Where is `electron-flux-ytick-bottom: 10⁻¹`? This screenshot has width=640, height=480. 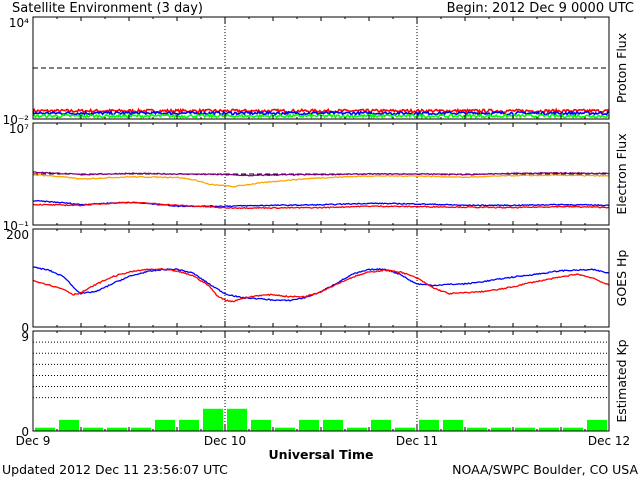 electron-flux-ytick-bottom: 10⁻¹ is located at coordinates (16, 226).